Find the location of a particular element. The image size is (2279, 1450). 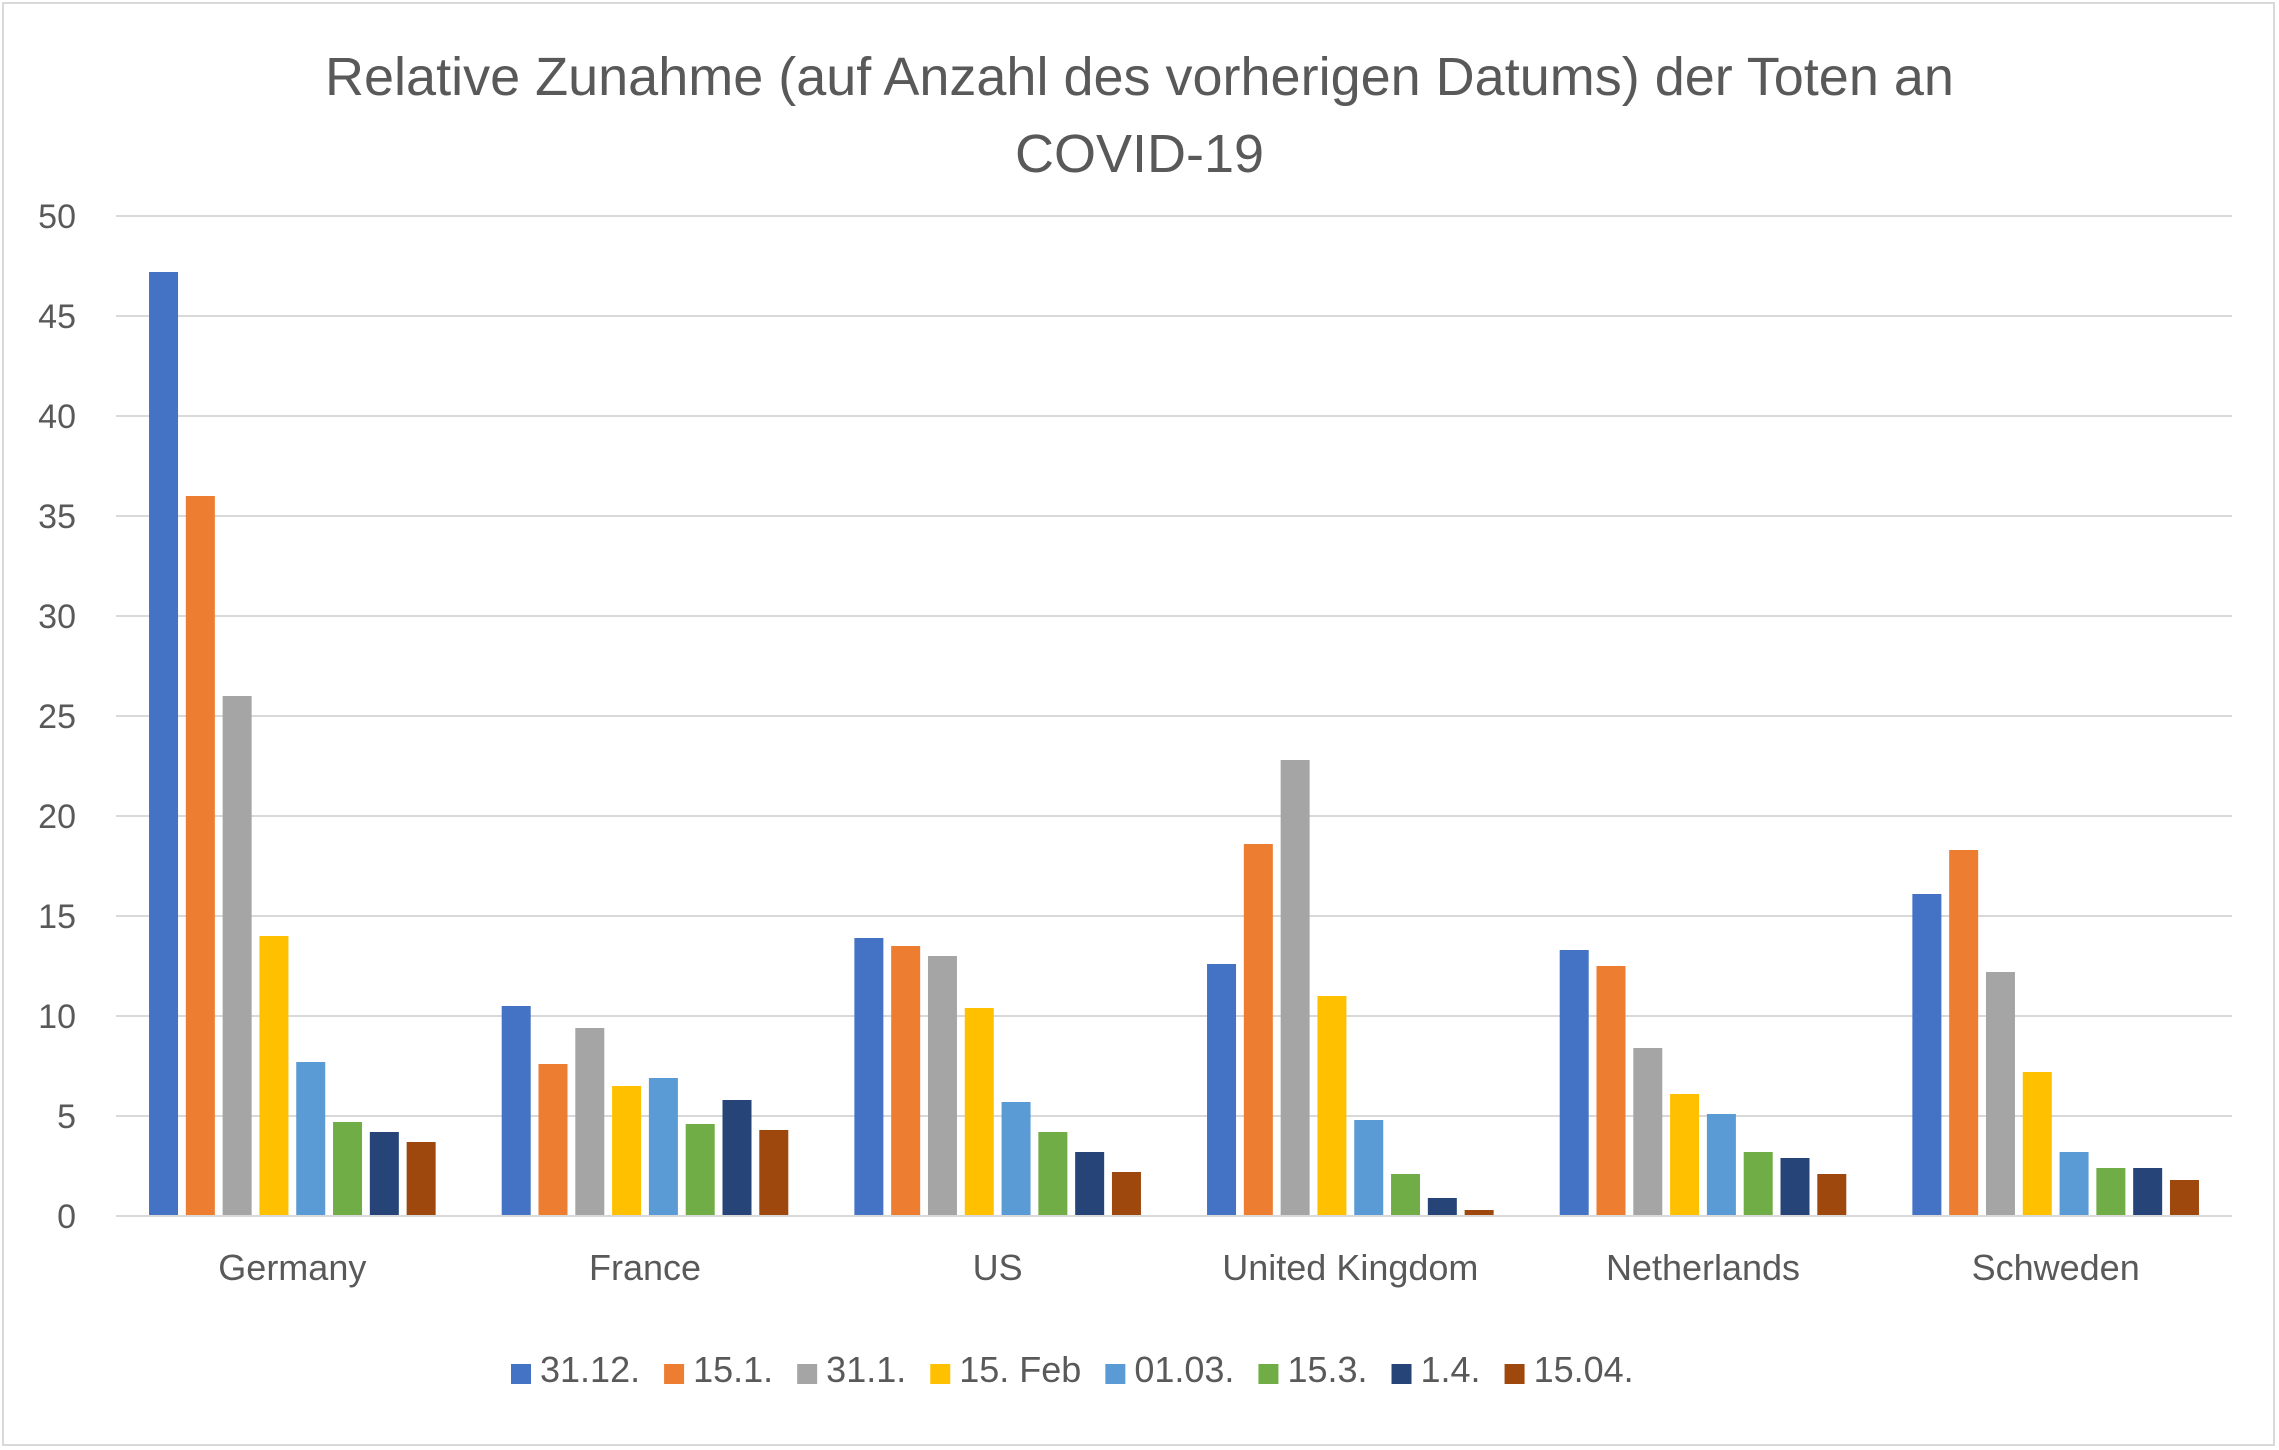

y-tick-label: 50 is located at coordinates (57, 217).